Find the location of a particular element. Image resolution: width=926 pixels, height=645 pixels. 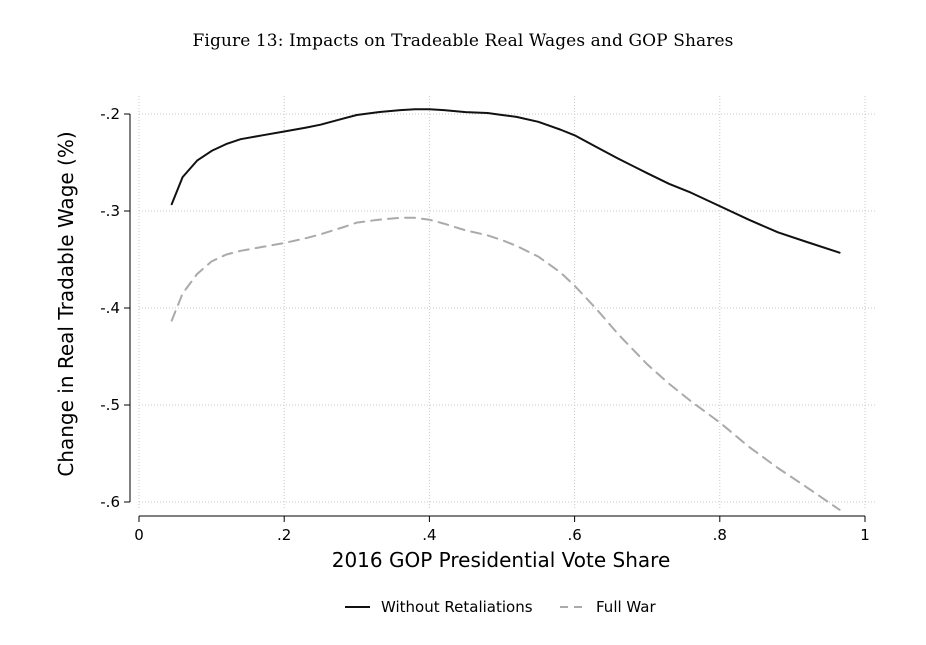

x-tick-label: .4 is located at coordinates (429, 535).